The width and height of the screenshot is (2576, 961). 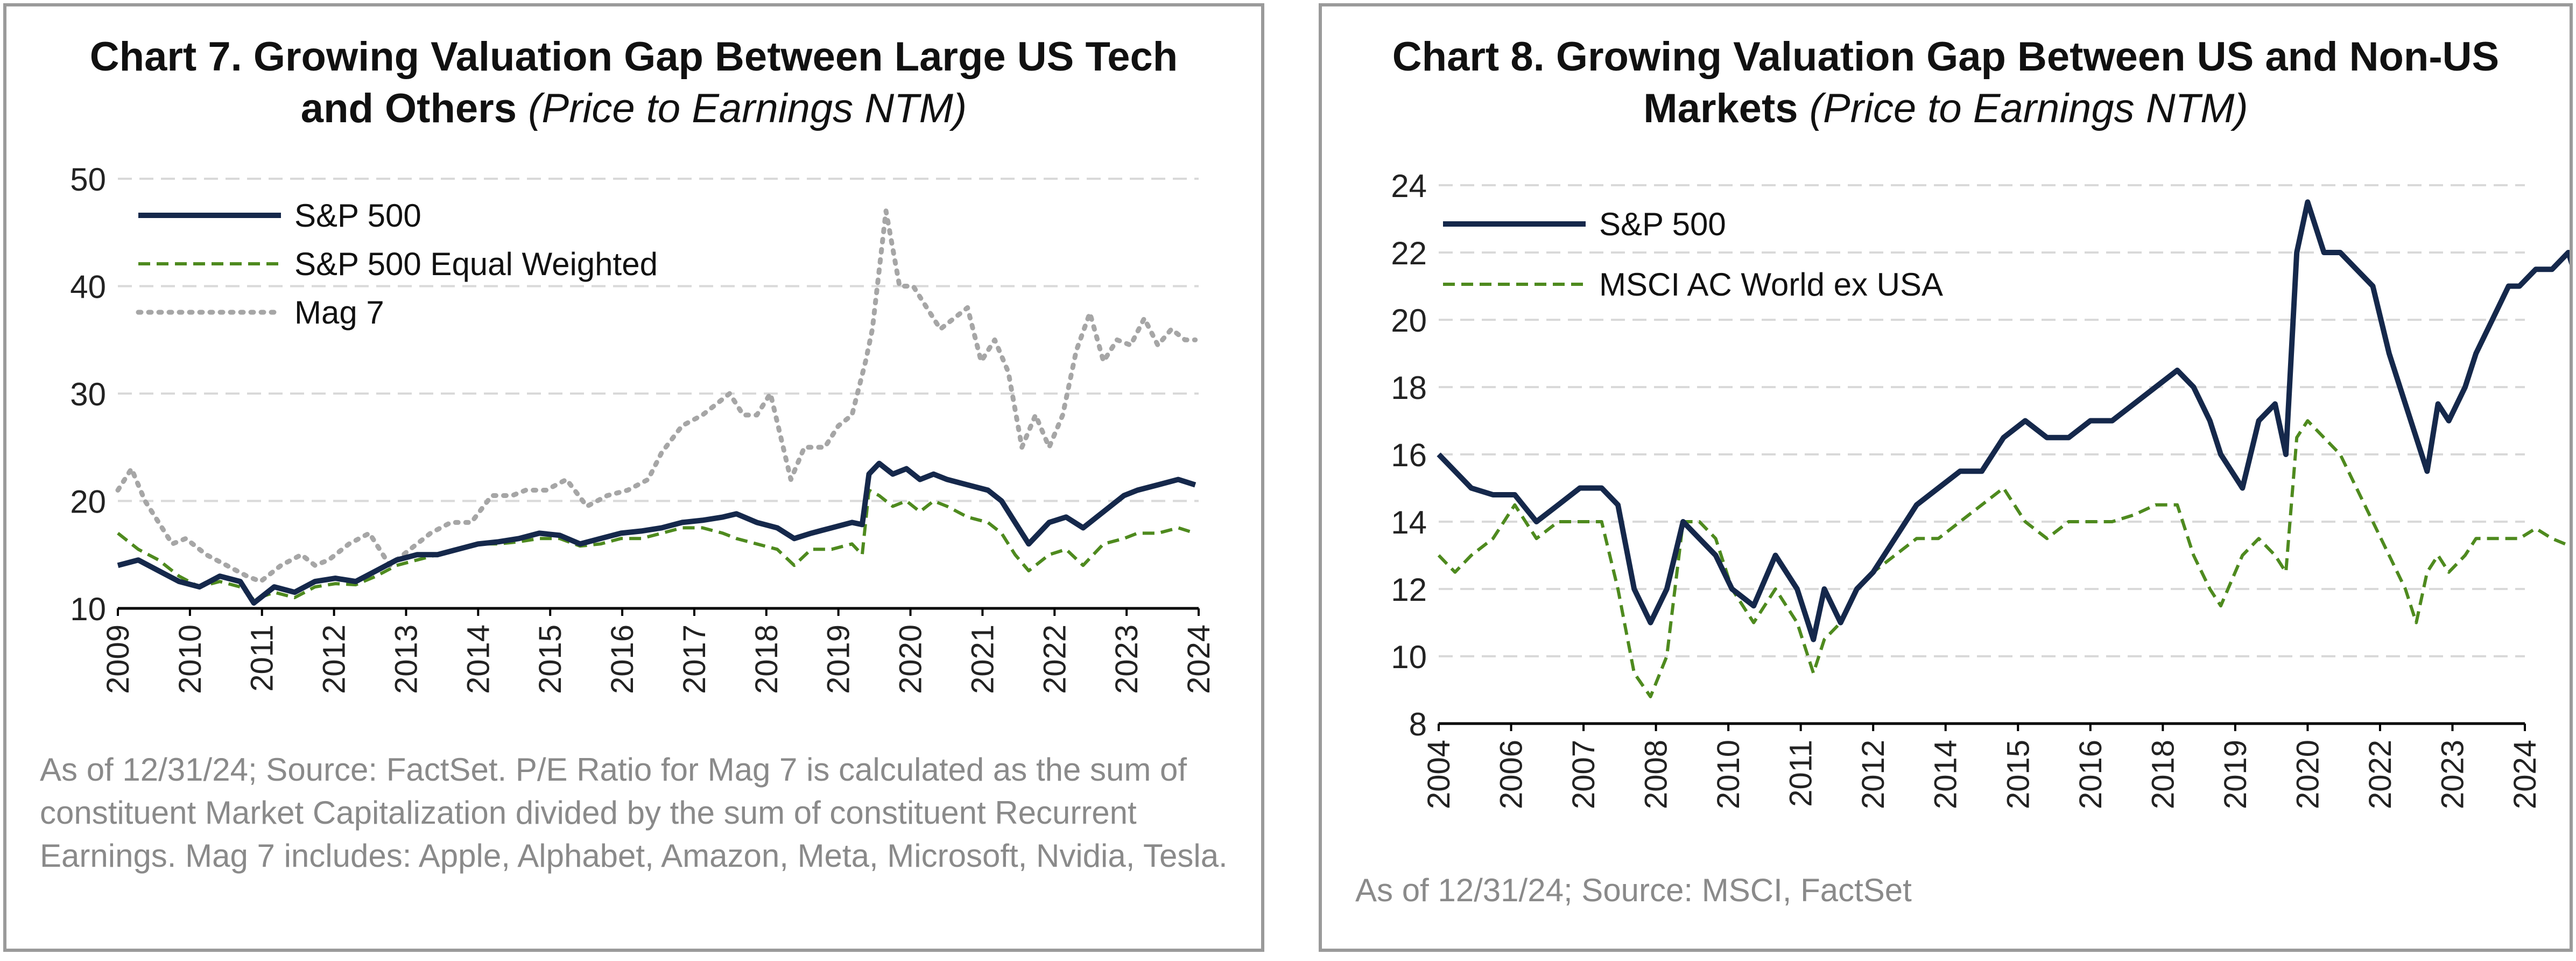 I want to click on x-tick-label: 2017, so click(x=695, y=659).